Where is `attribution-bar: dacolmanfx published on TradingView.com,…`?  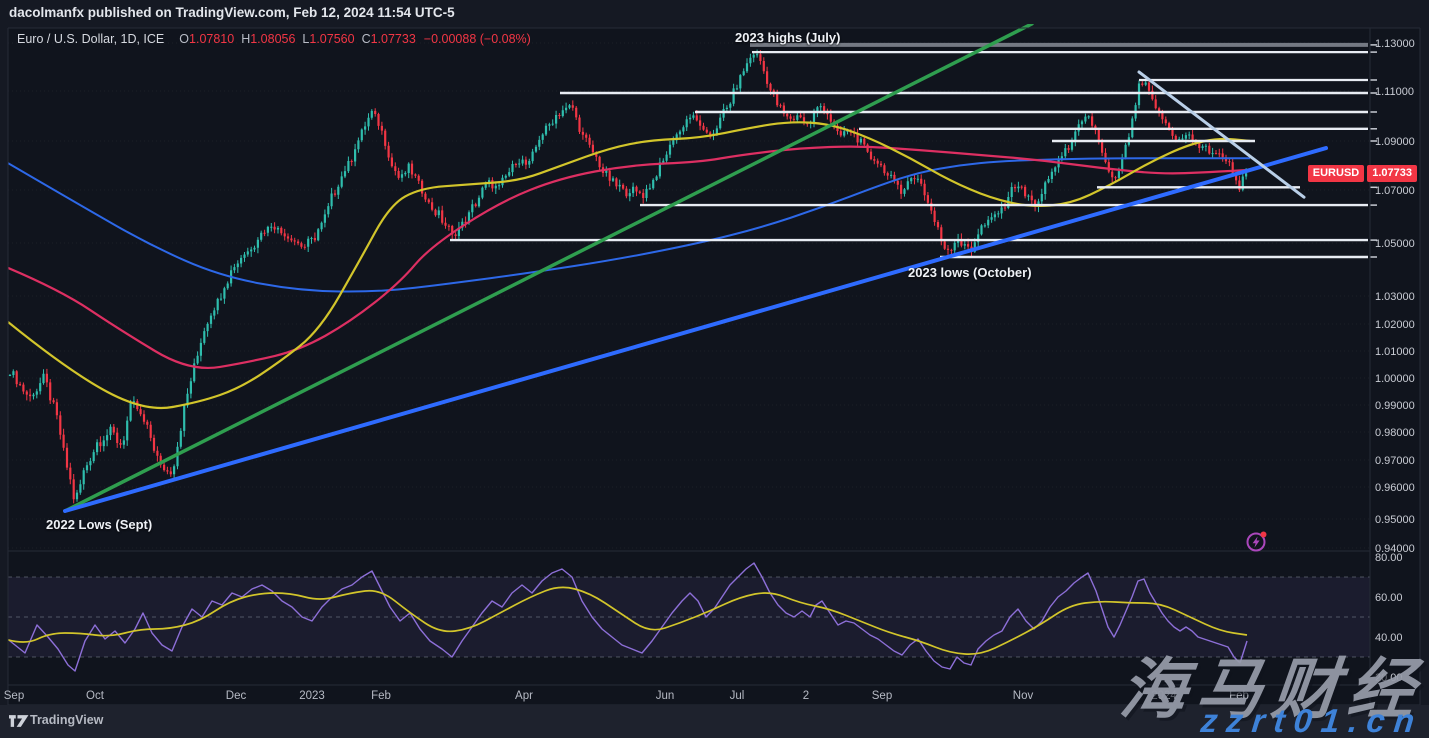
attribution-bar: dacolmanfx published on TradingView.com,… is located at coordinates (714, 13).